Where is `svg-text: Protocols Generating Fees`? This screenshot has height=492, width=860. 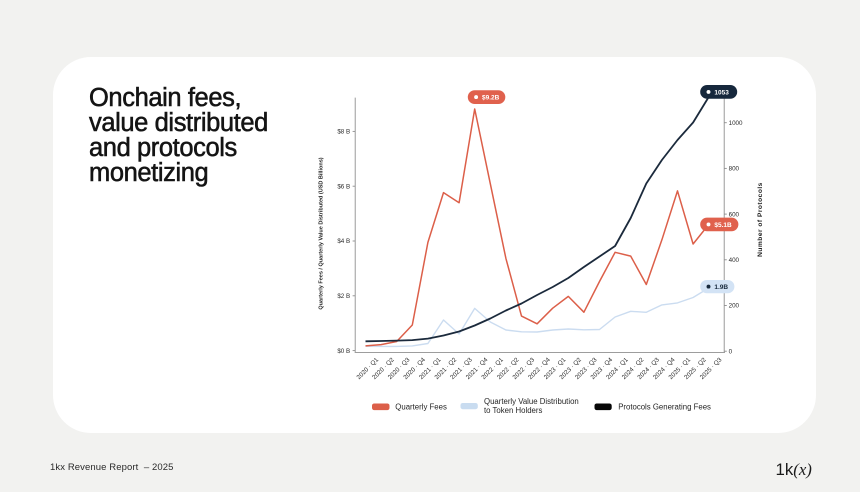 svg-text: Protocols Generating Fees is located at coordinates (664, 406).